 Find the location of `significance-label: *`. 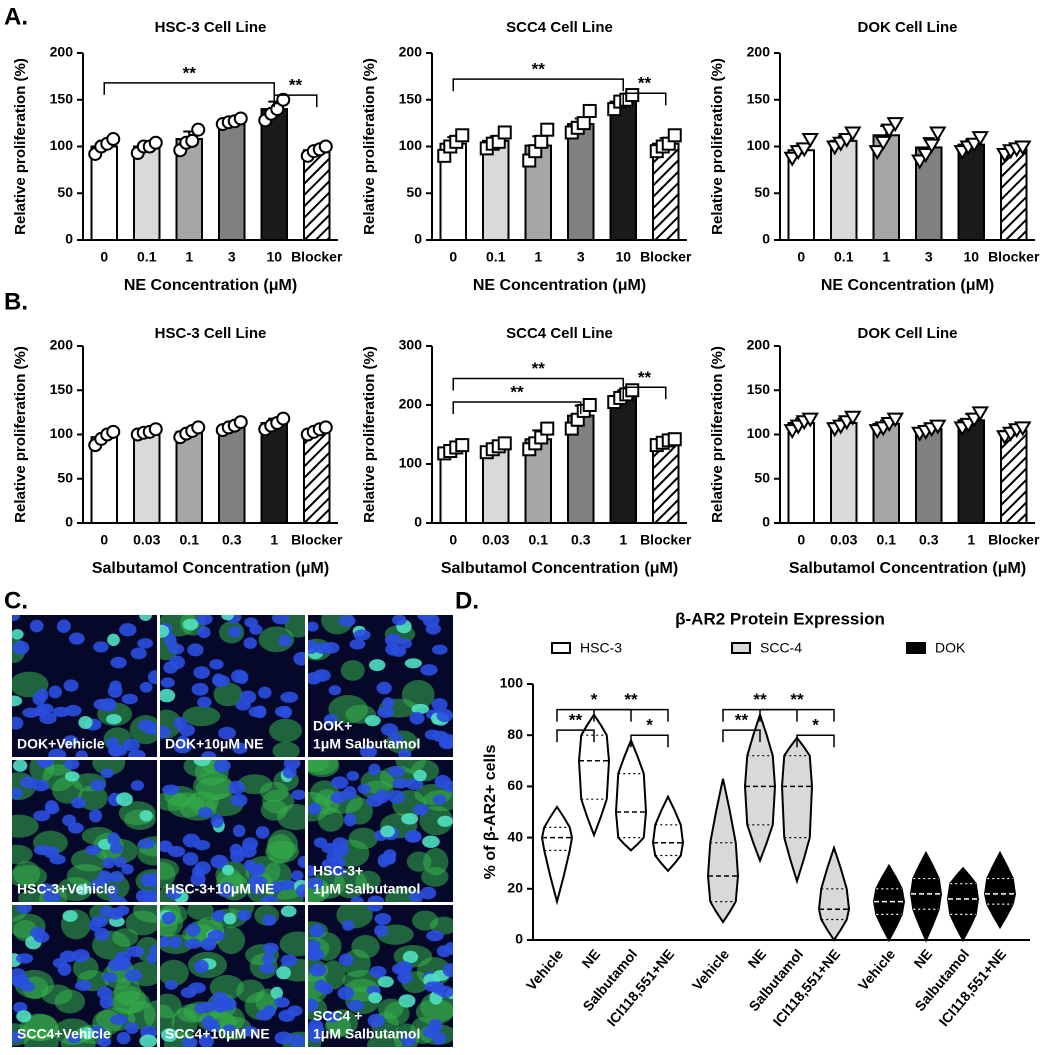

significance-label: * is located at coordinates (815, 725).